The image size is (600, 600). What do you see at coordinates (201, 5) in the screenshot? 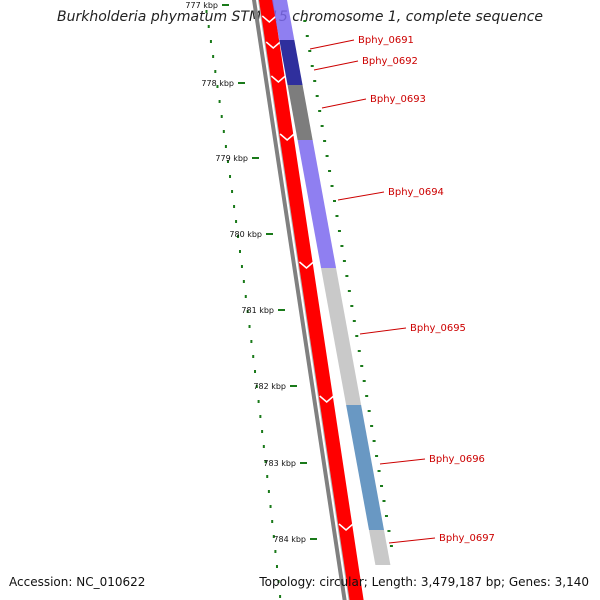
I see `kbp-tick-label: 777 kbp` at bounding box center [201, 5].